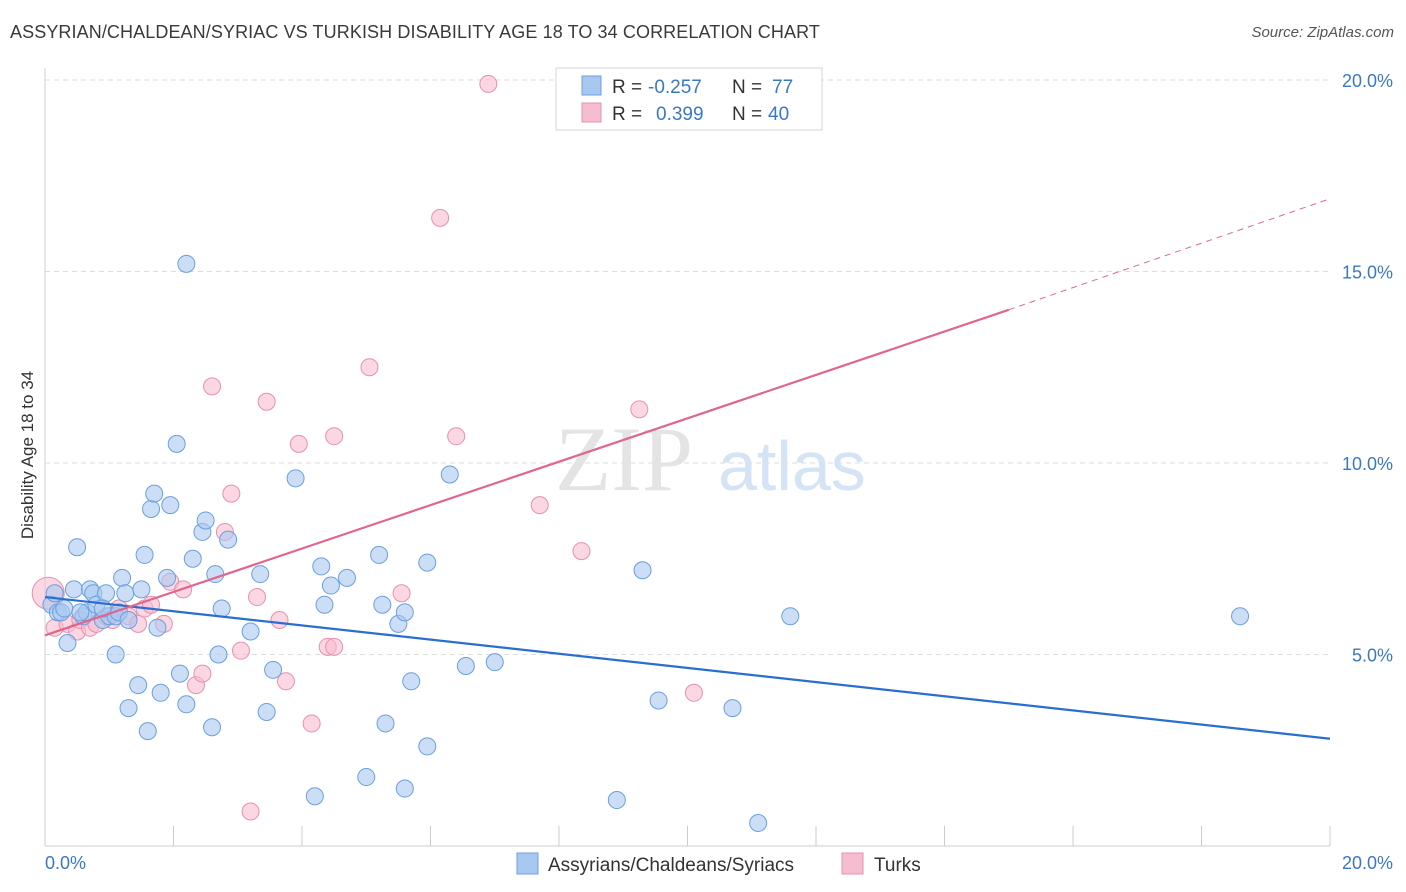 The width and height of the screenshot is (1406, 892). Describe the element at coordinates (1367, 273) in the screenshot. I see `y-tick-label: 15.0%` at that location.